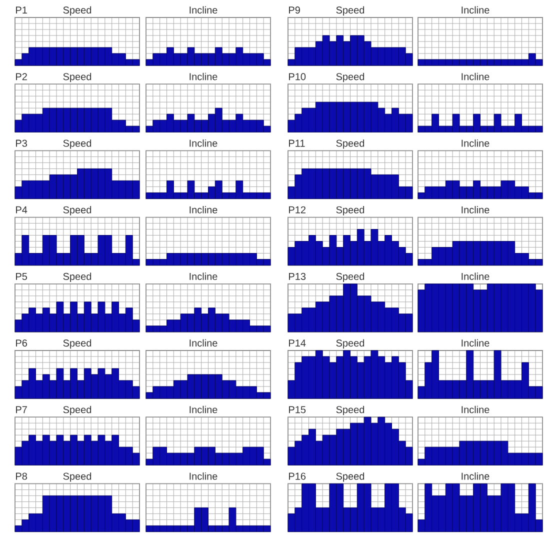 The height and width of the screenshot is (540, 550). What do you see at coordinates (22, 276) in the screenshot?
I see `text: P5` at bounding box center [22, 276].